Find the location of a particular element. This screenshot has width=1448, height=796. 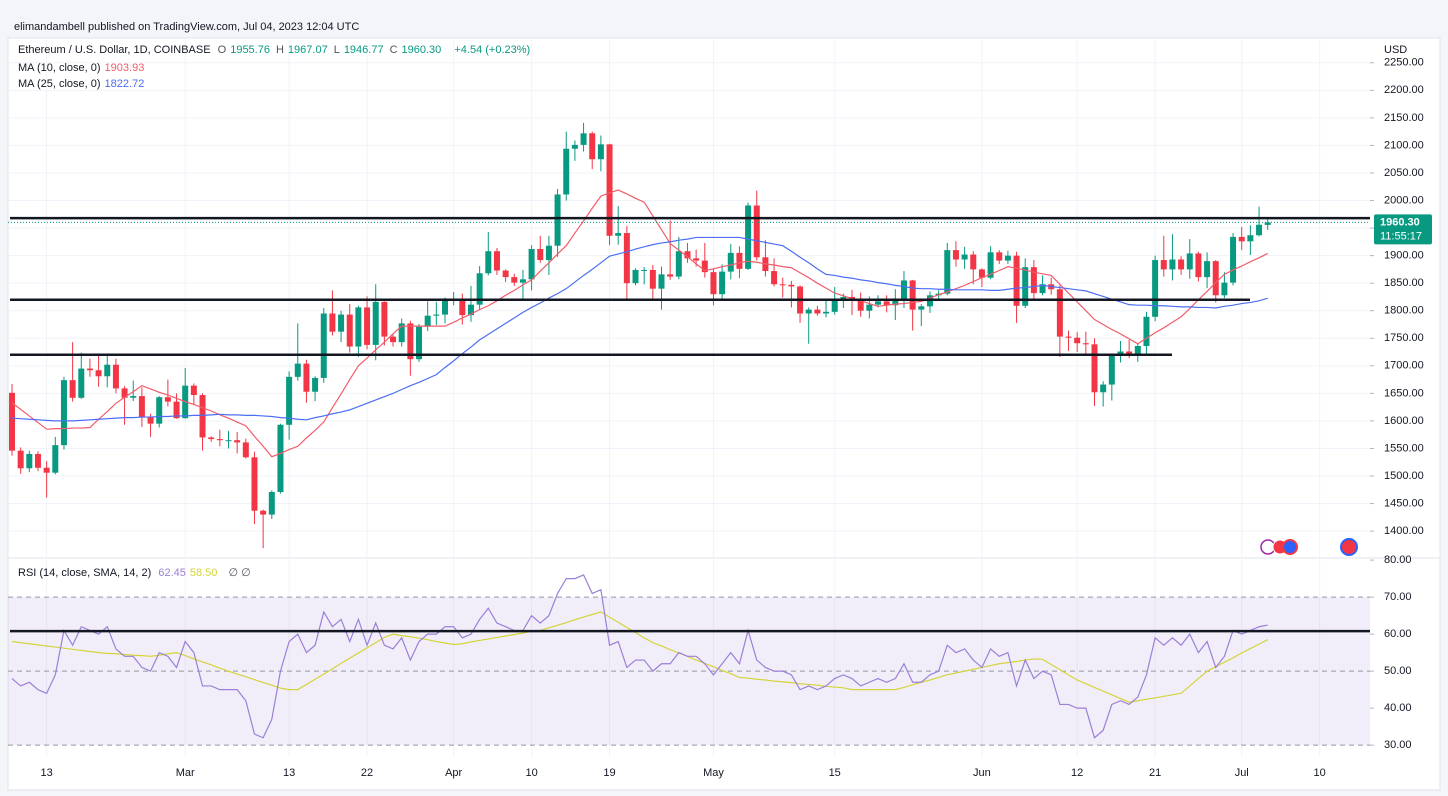

x-tick-label: May is located at coordinates (713, 773).